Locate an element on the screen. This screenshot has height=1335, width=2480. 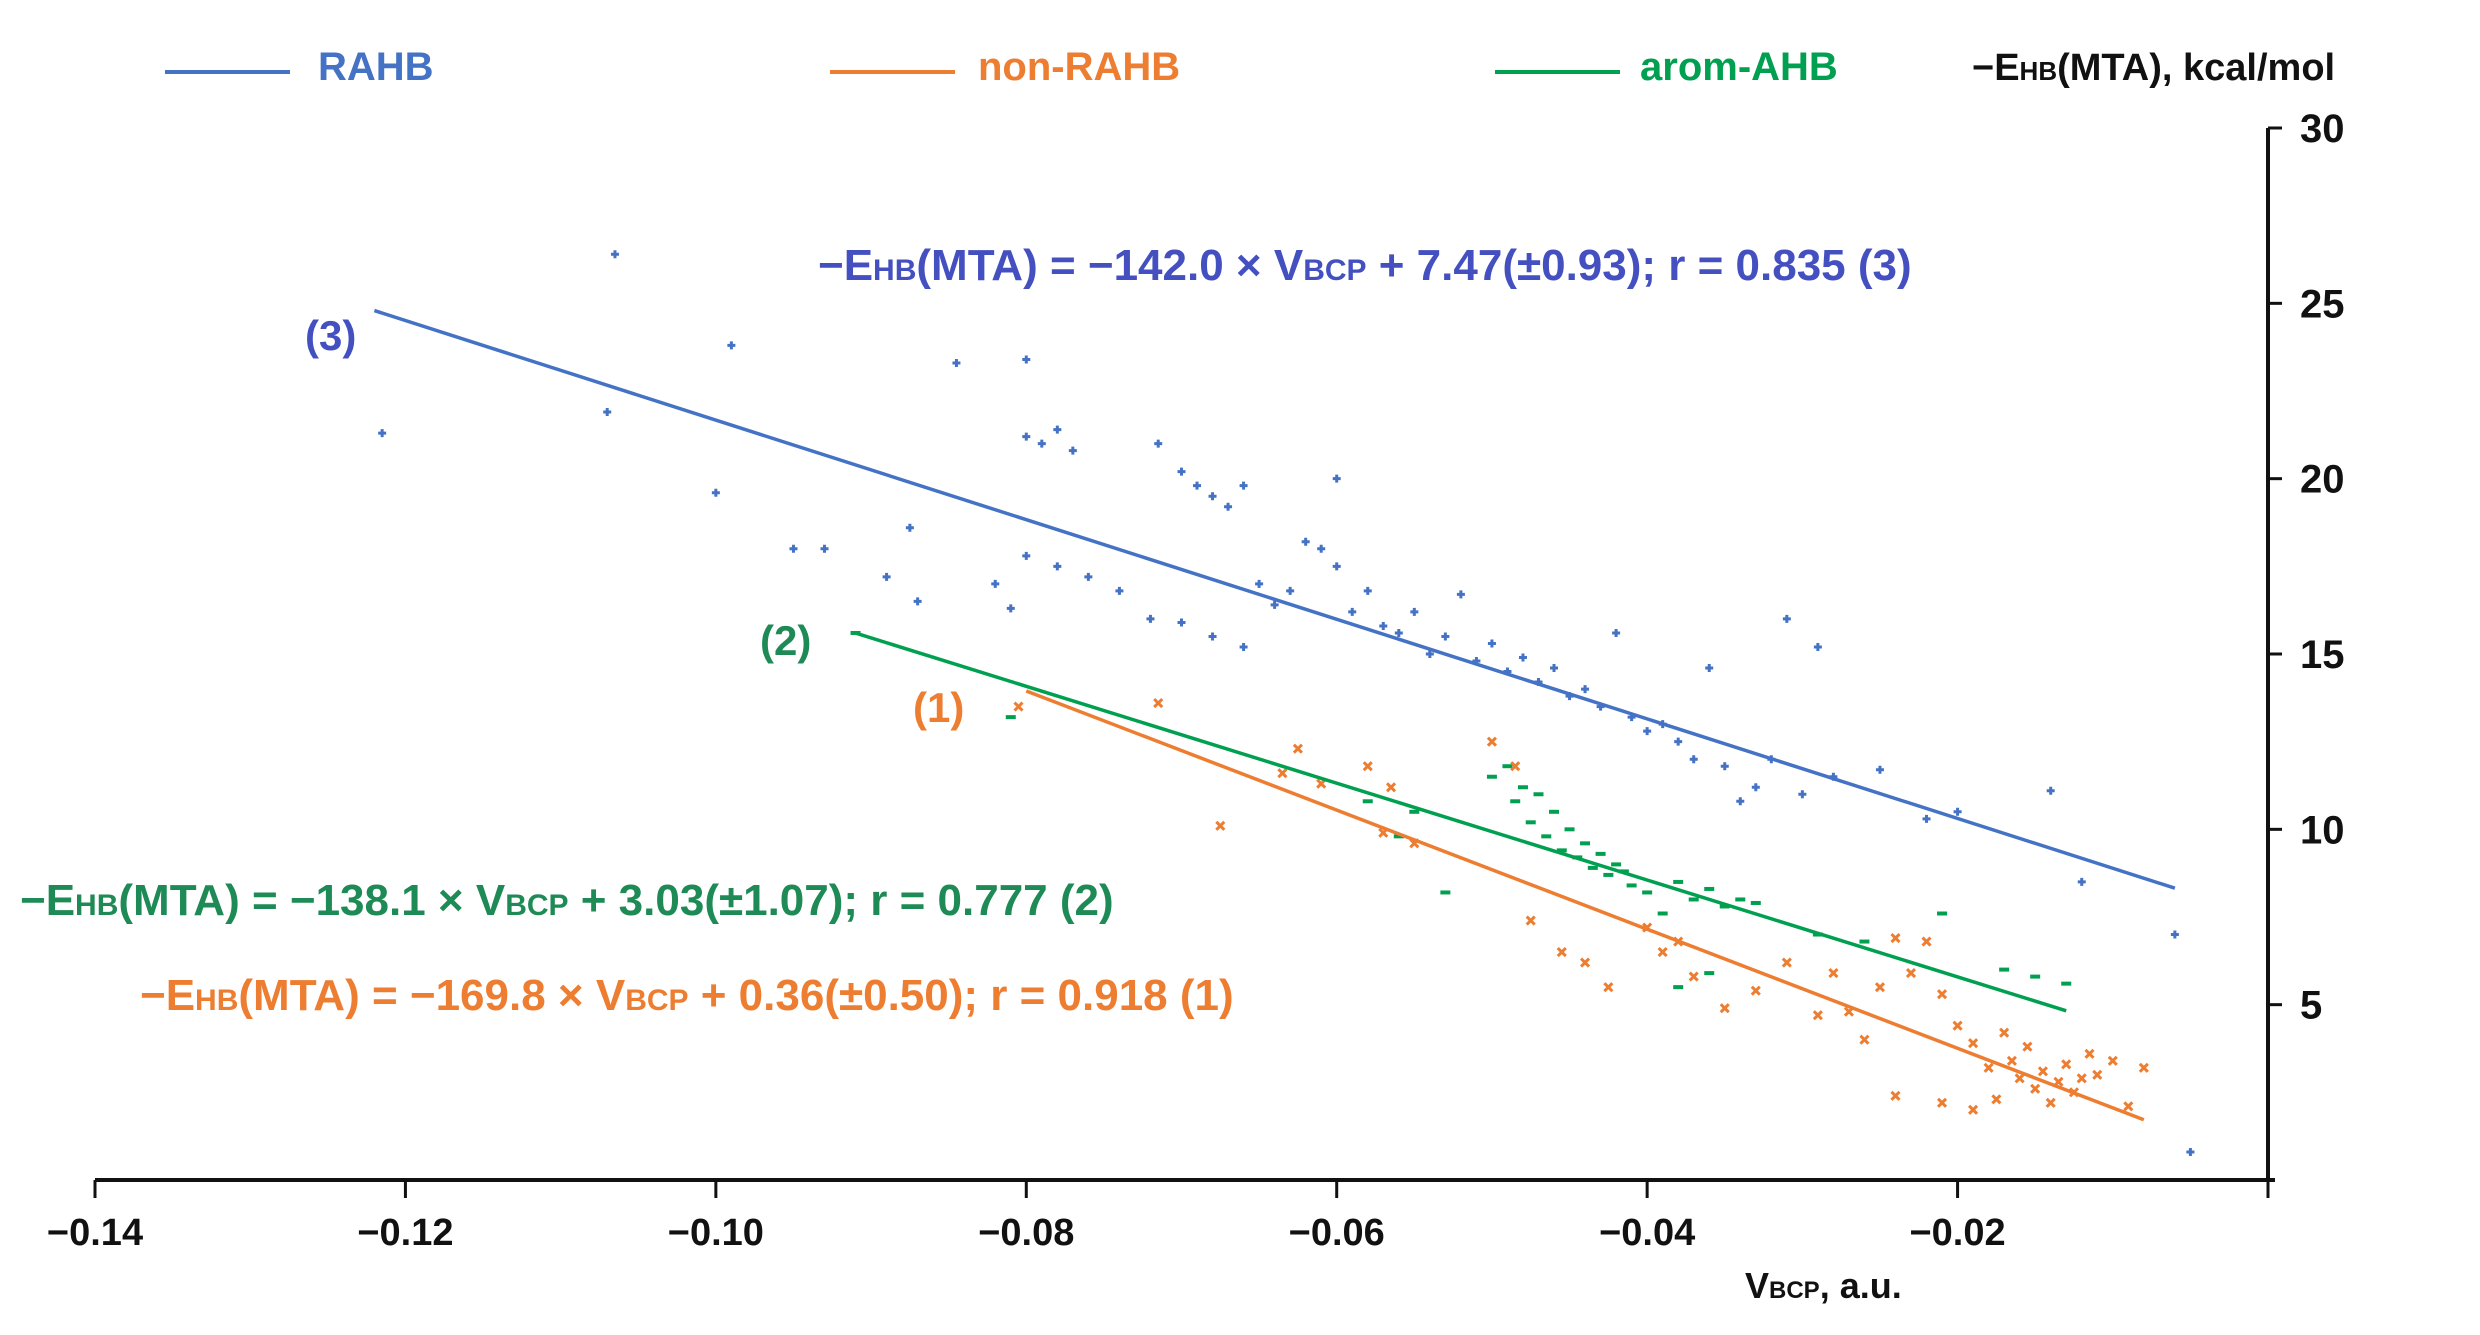
x-tick-label: −0.04 is located at coordinates (1647, 1233).